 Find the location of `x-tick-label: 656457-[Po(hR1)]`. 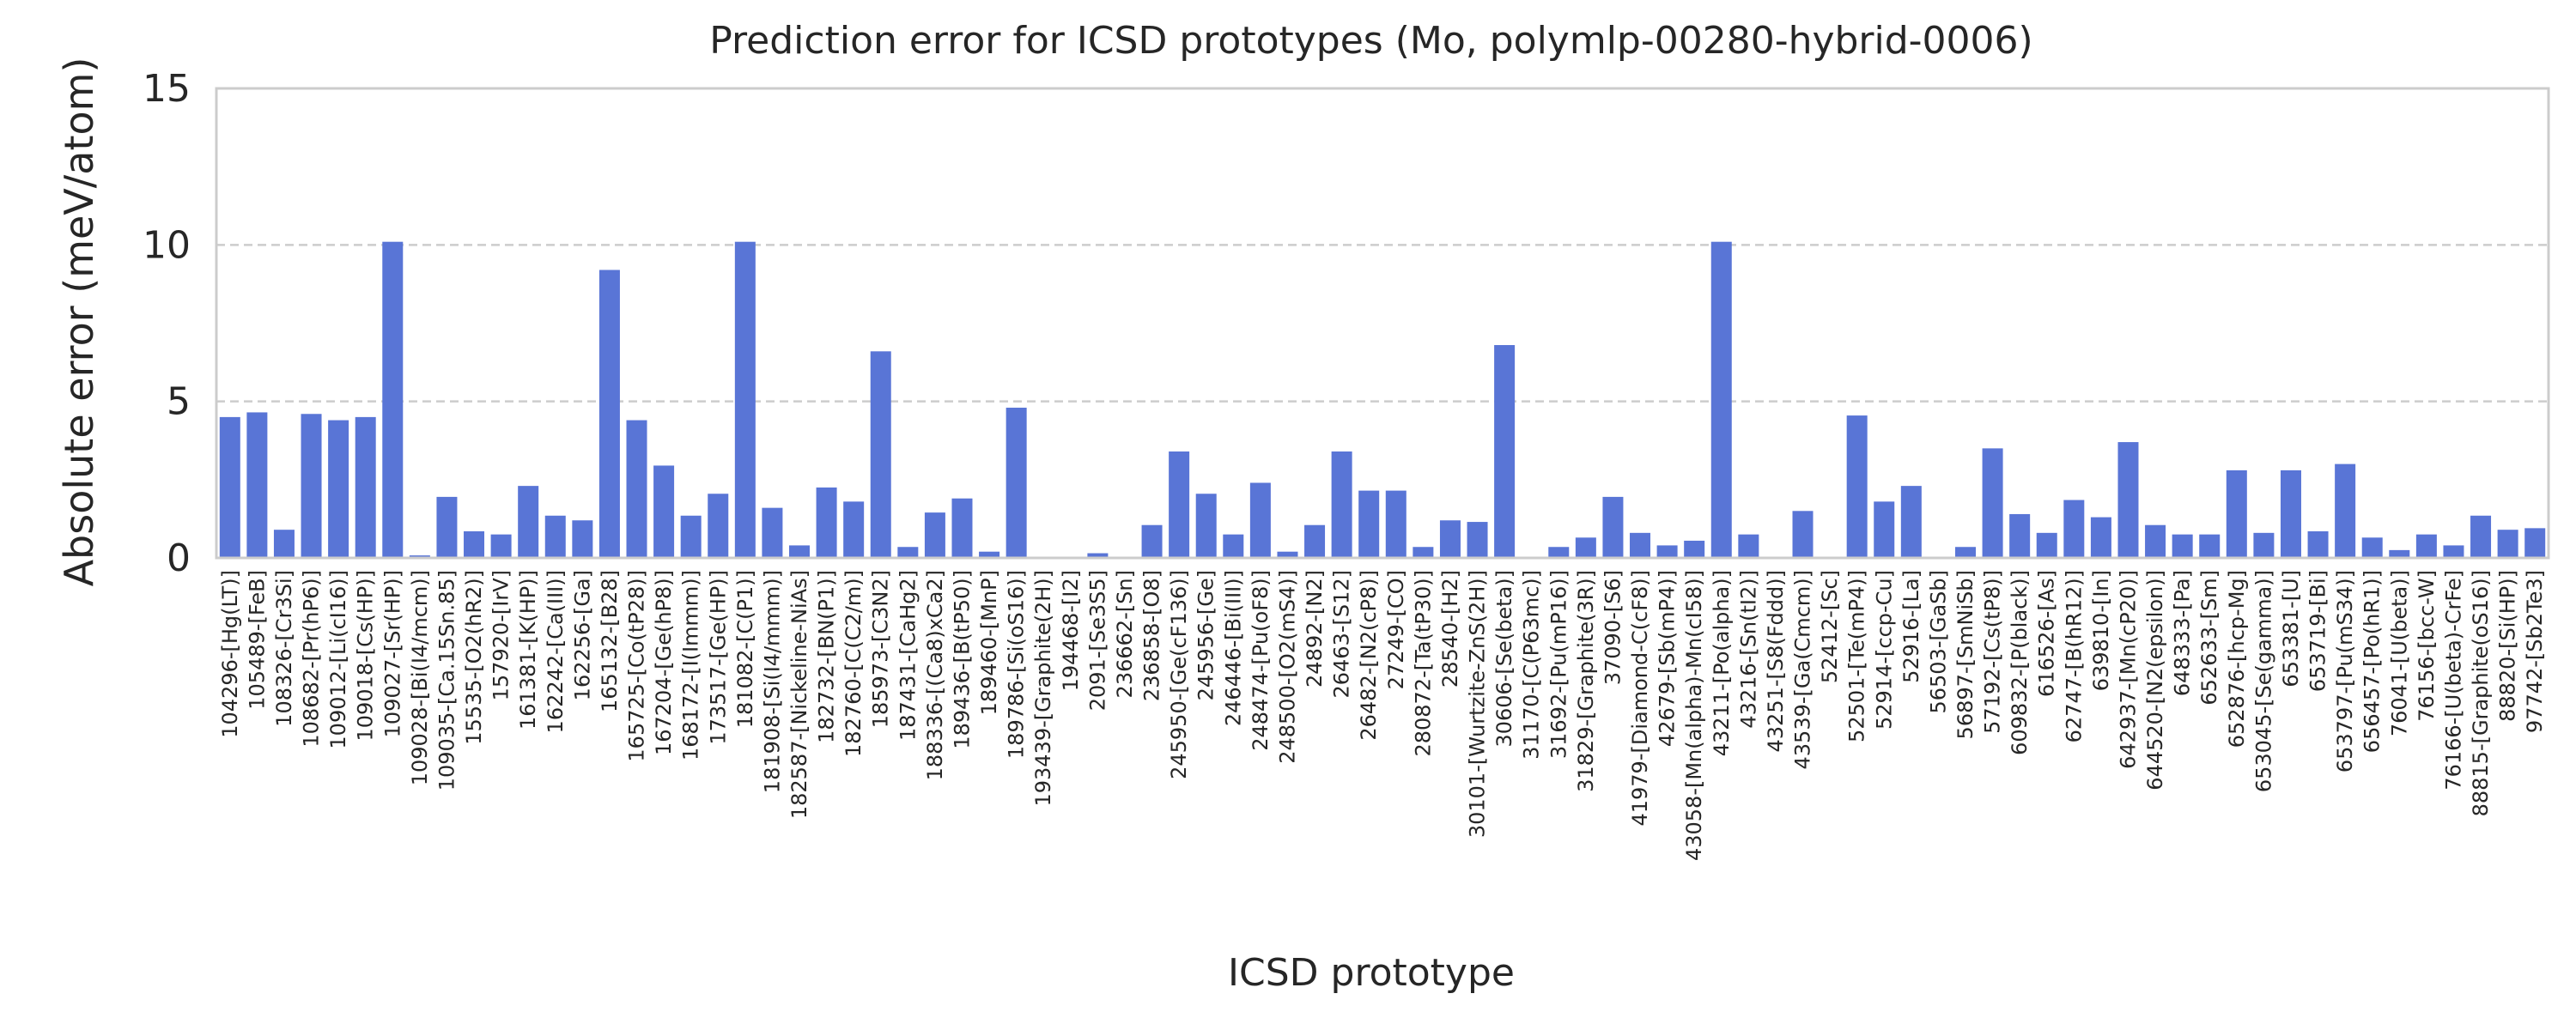

x-tick-label: 656457-[Po(hR1)] is located at coordinates (2372, 661).